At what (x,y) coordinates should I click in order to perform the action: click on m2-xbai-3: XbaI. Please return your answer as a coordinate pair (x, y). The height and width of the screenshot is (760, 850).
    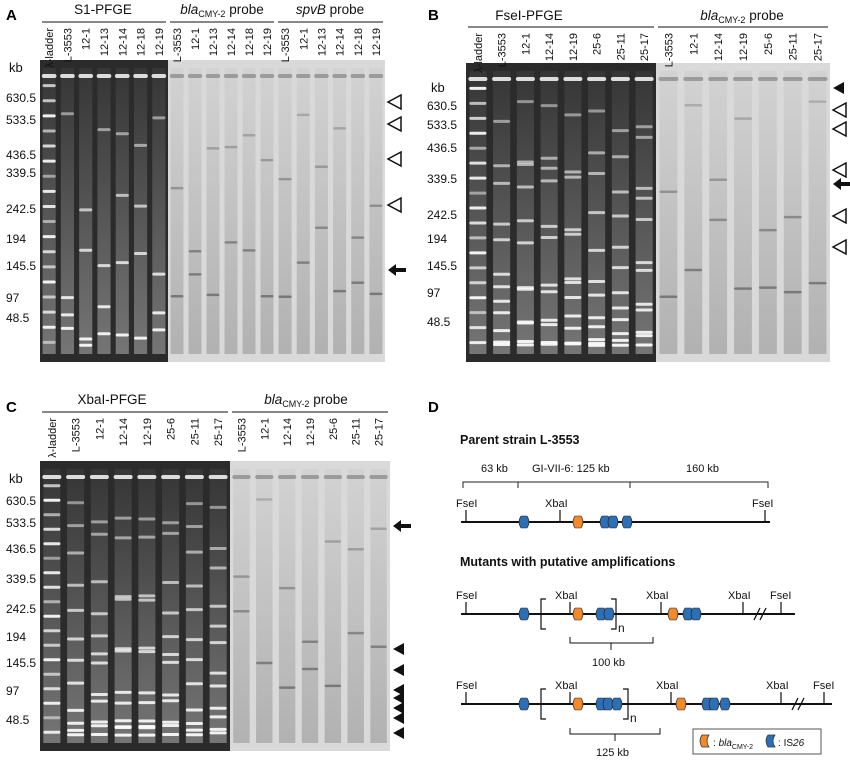
    Looking at the image, I should click on (777, 686).